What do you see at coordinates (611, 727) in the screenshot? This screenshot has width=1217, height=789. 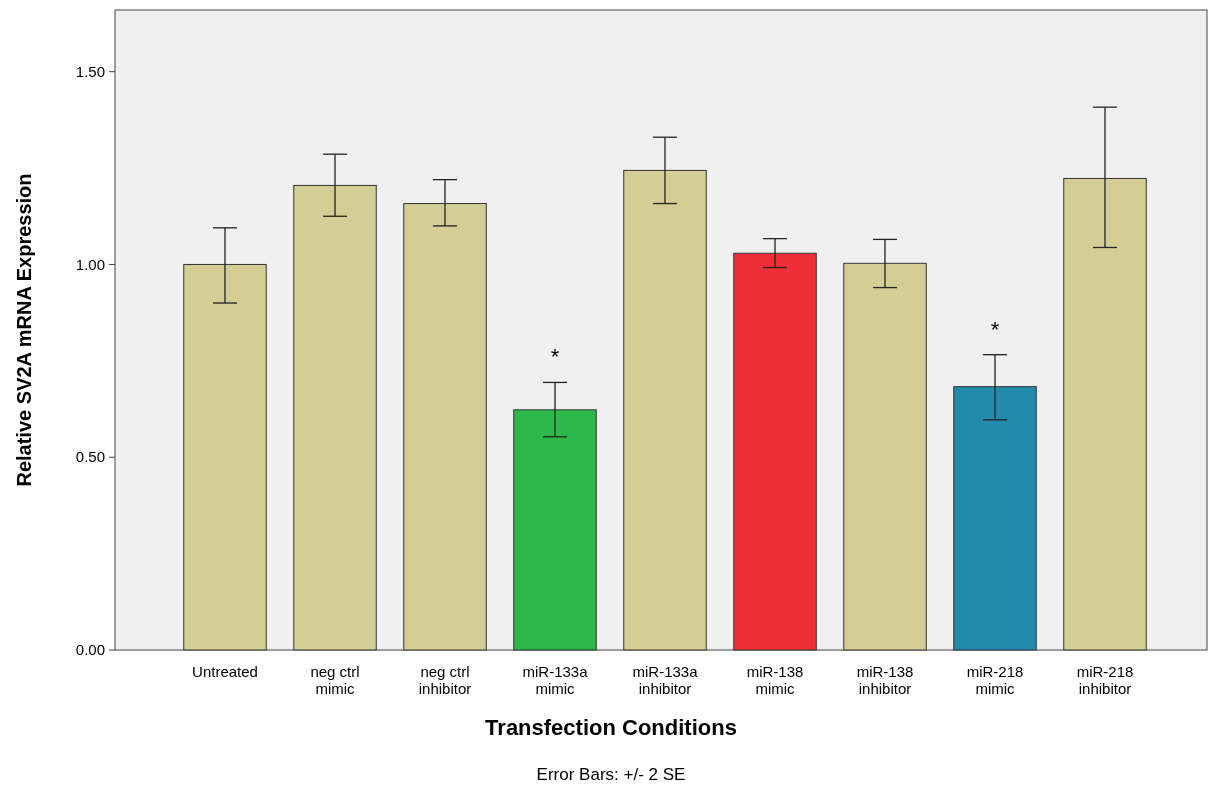 I see `x-axis-title: Transfection Conditions` at bounding box center [611, 727].